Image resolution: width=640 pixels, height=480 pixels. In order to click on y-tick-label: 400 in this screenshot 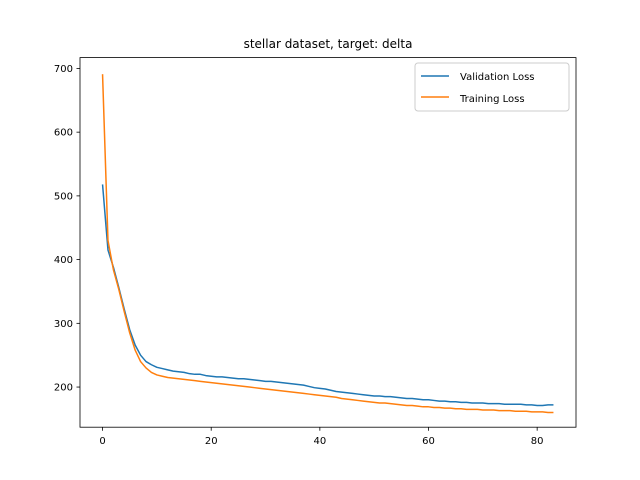, I will do `click(63, 260)`.